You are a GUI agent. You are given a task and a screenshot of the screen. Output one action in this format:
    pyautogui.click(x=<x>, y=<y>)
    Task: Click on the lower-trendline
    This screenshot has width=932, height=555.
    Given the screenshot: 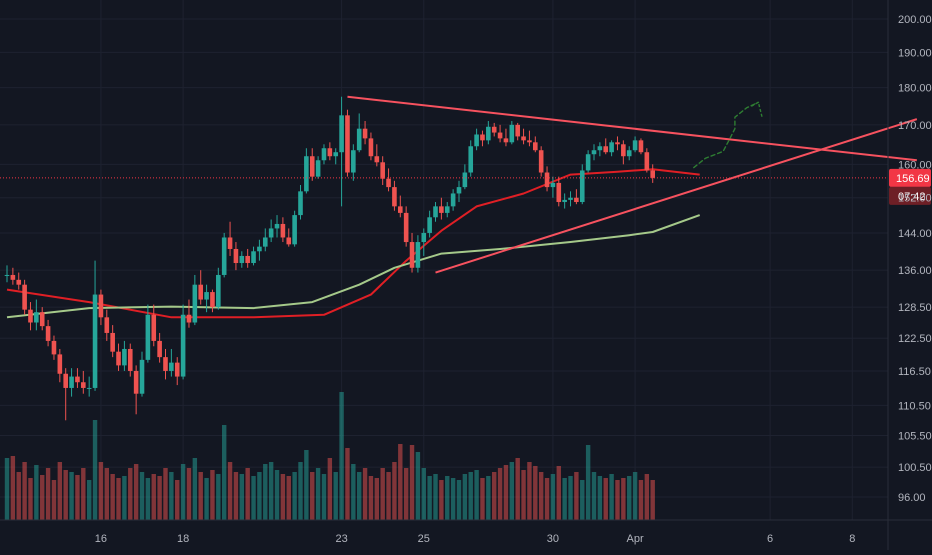 What is the action you would take?
    pyautogui.click(x=676, y=196)
    